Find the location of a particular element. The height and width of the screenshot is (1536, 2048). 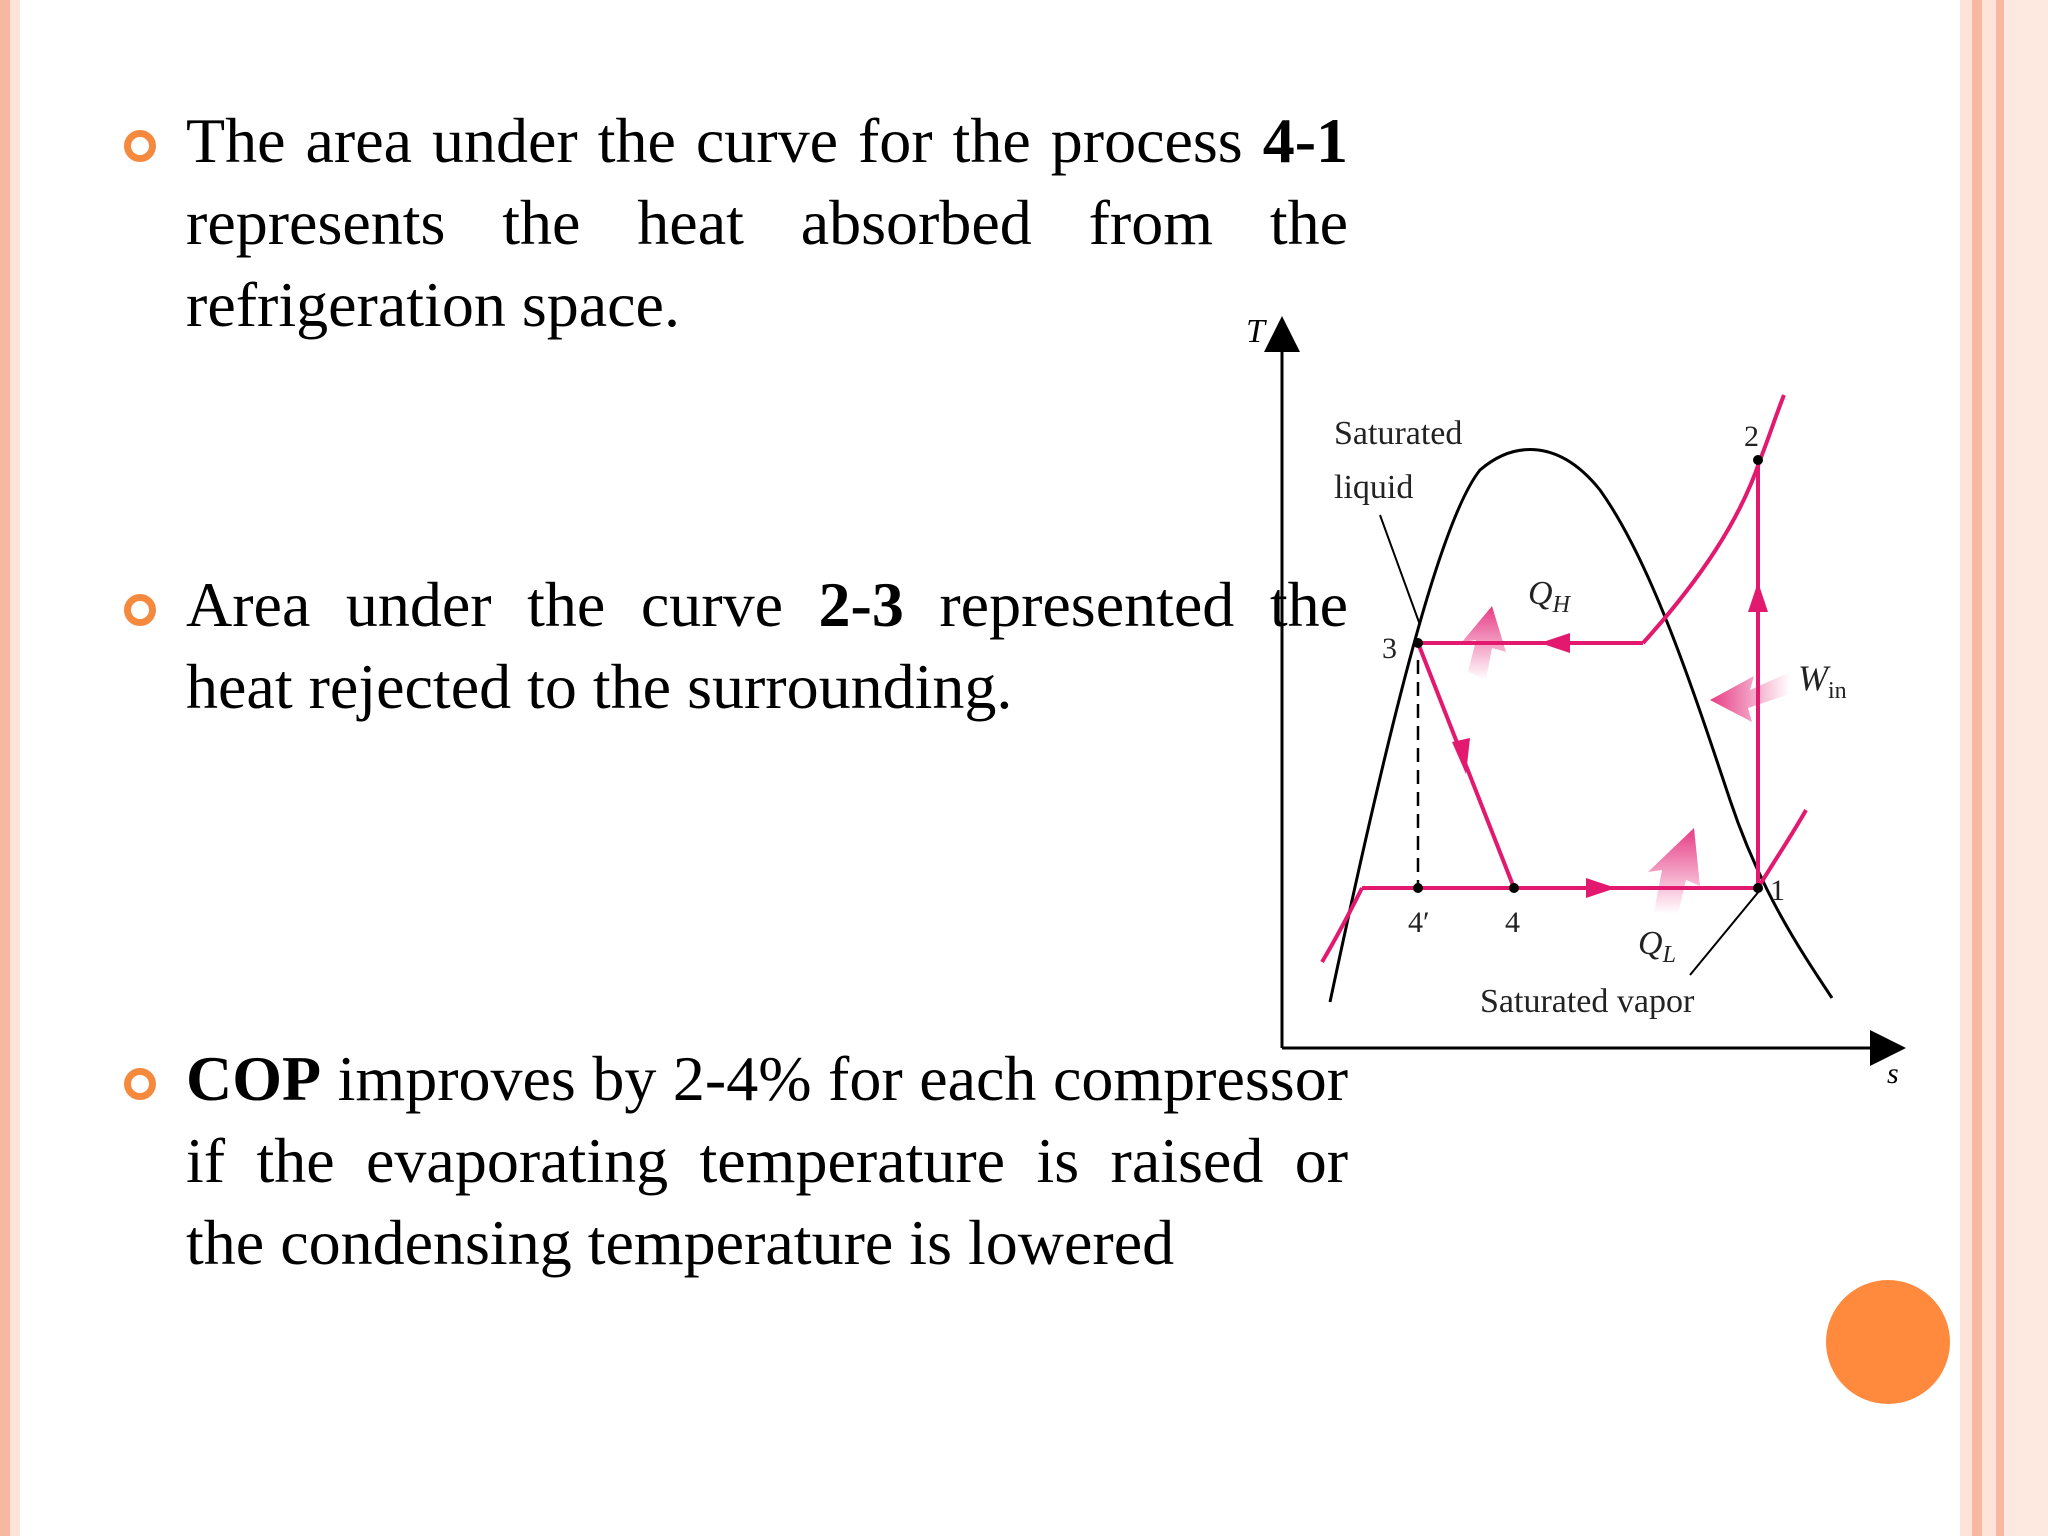

left-stripe is located at coordinates (5, 768).